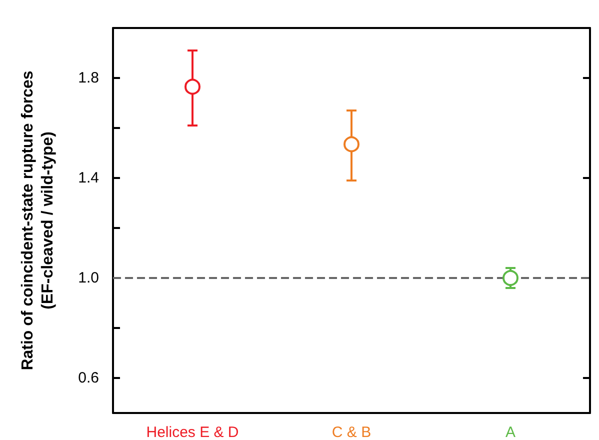 The image size is (599, 440). What do you see at coordinates (88, 378) in the screenshot?
I see `y-tick-label: 0.6` at bounding box center [88, 378].